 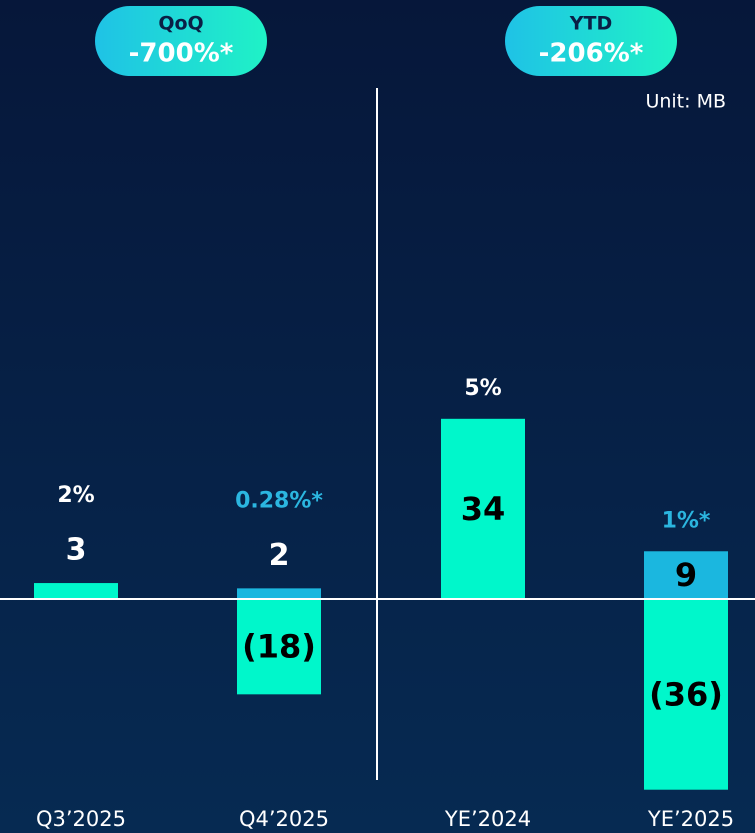 What do you see at coordinates (180, 24) in the screenshot?
I see `badge-label: QoQ` at bounding box center [180, 24].